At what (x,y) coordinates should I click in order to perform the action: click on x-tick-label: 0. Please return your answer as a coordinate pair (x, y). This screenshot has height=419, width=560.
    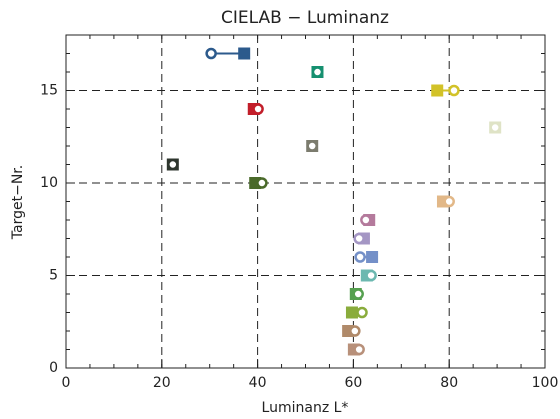
    Looking at the image, I should click on (66, 383).